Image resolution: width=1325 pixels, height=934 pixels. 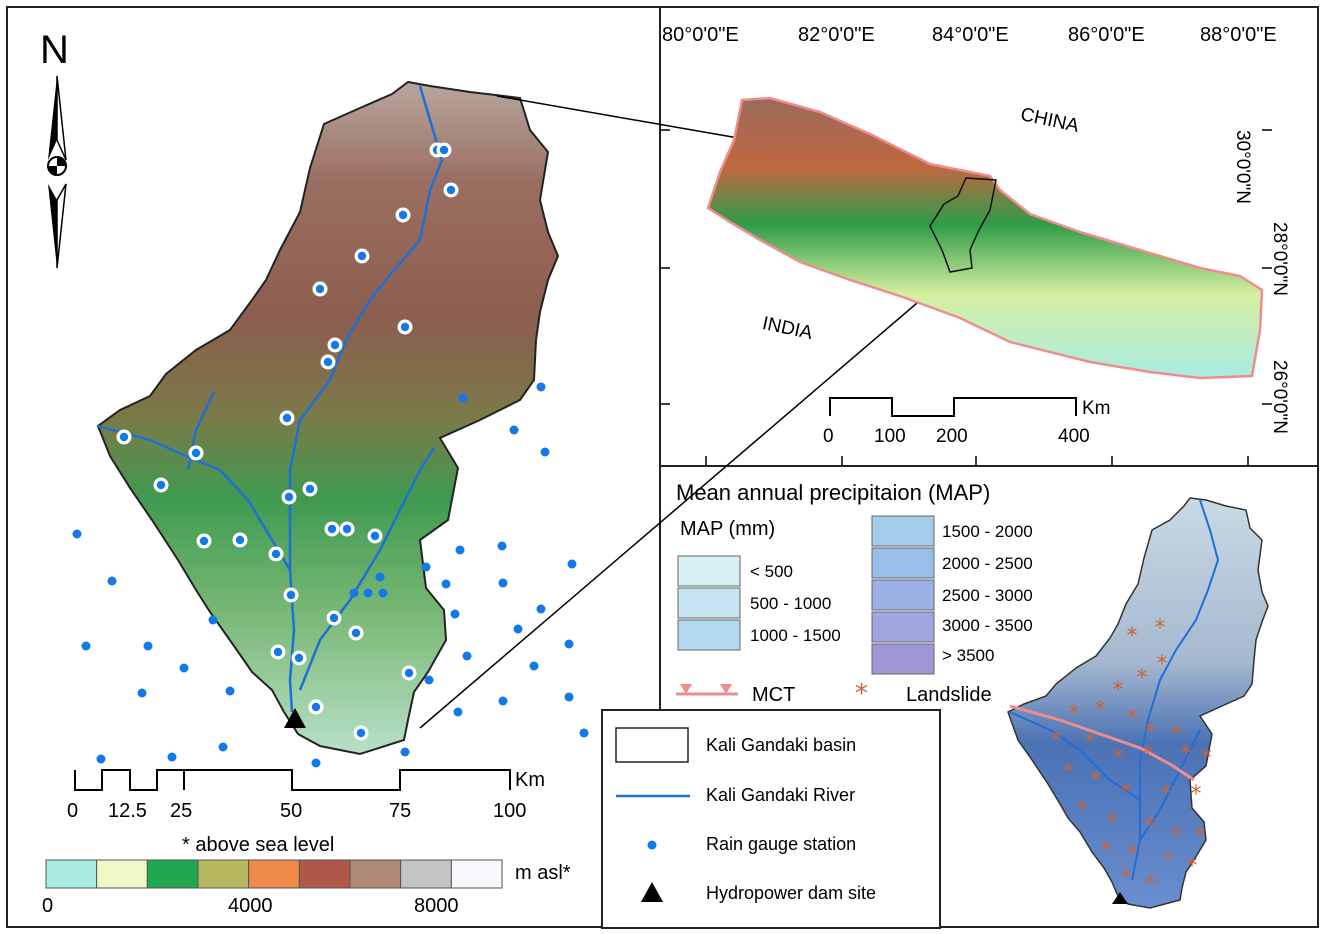 What do you see at coordinates (772, 571) in the screenshot?
I see `map-class-label-0: < 500` at bounding box center [772, 571].